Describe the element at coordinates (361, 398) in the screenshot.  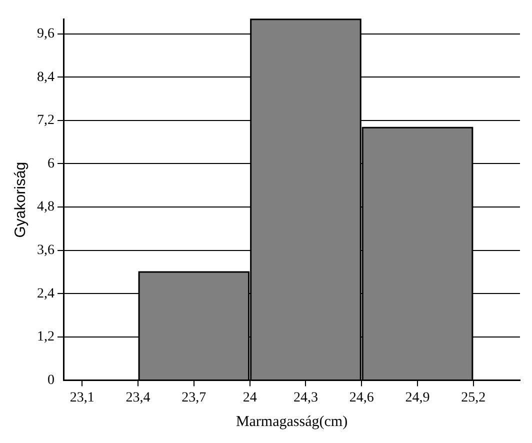
I see `x-tick-label: 24,6` at that location.